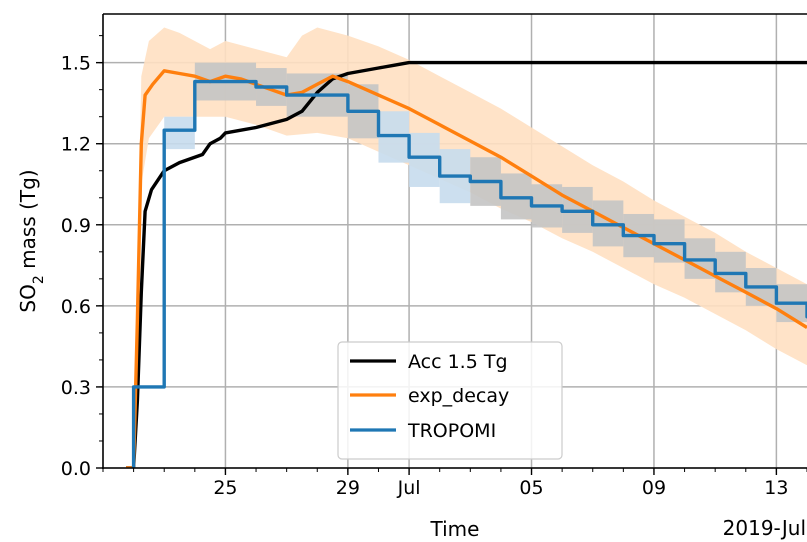  Describe the element at coordinates (76, 145) in the screenshot. I see `y-tick-label: 1.2` at that location.